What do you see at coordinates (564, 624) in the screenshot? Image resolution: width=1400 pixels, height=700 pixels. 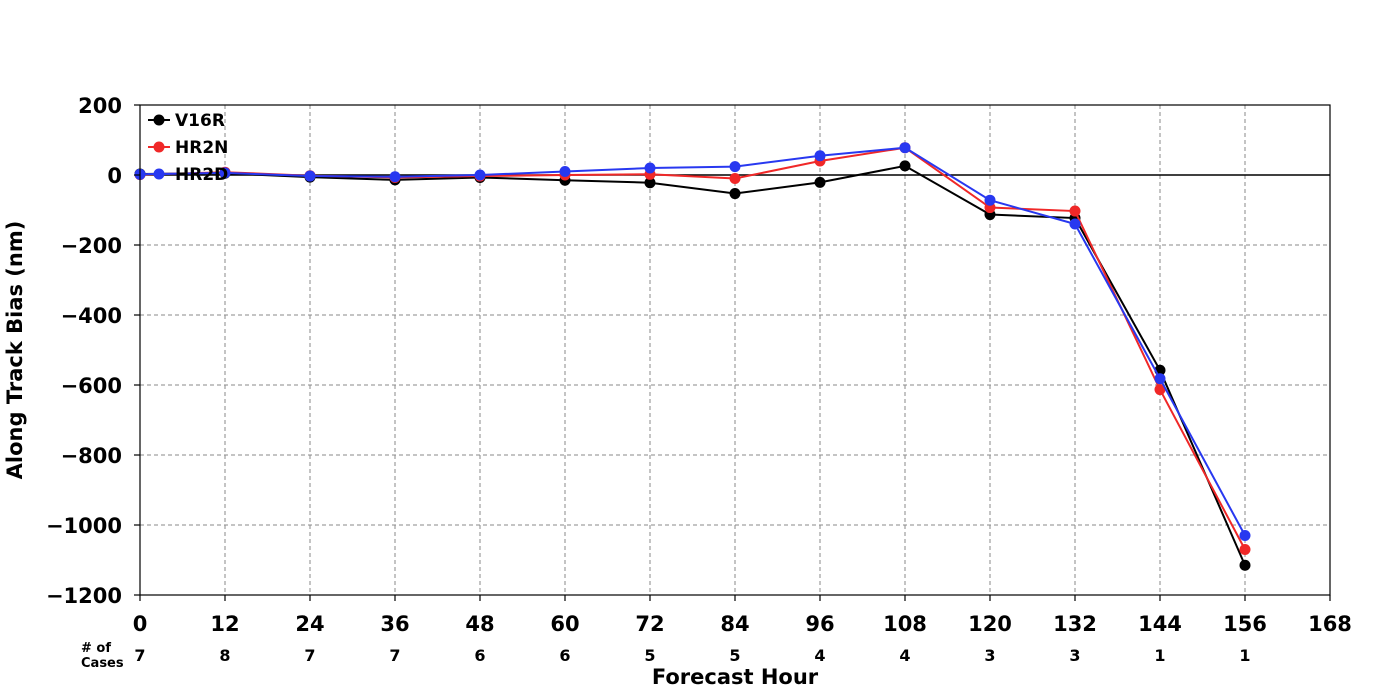 I see `x-tick-label: 60` at bounding box center [564, 624].